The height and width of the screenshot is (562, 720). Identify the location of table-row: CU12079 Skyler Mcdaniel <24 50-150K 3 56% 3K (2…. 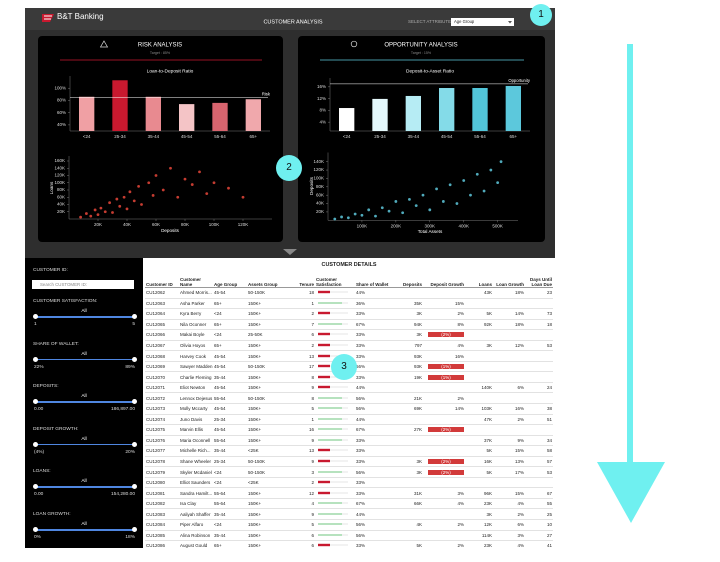
(349, 472).